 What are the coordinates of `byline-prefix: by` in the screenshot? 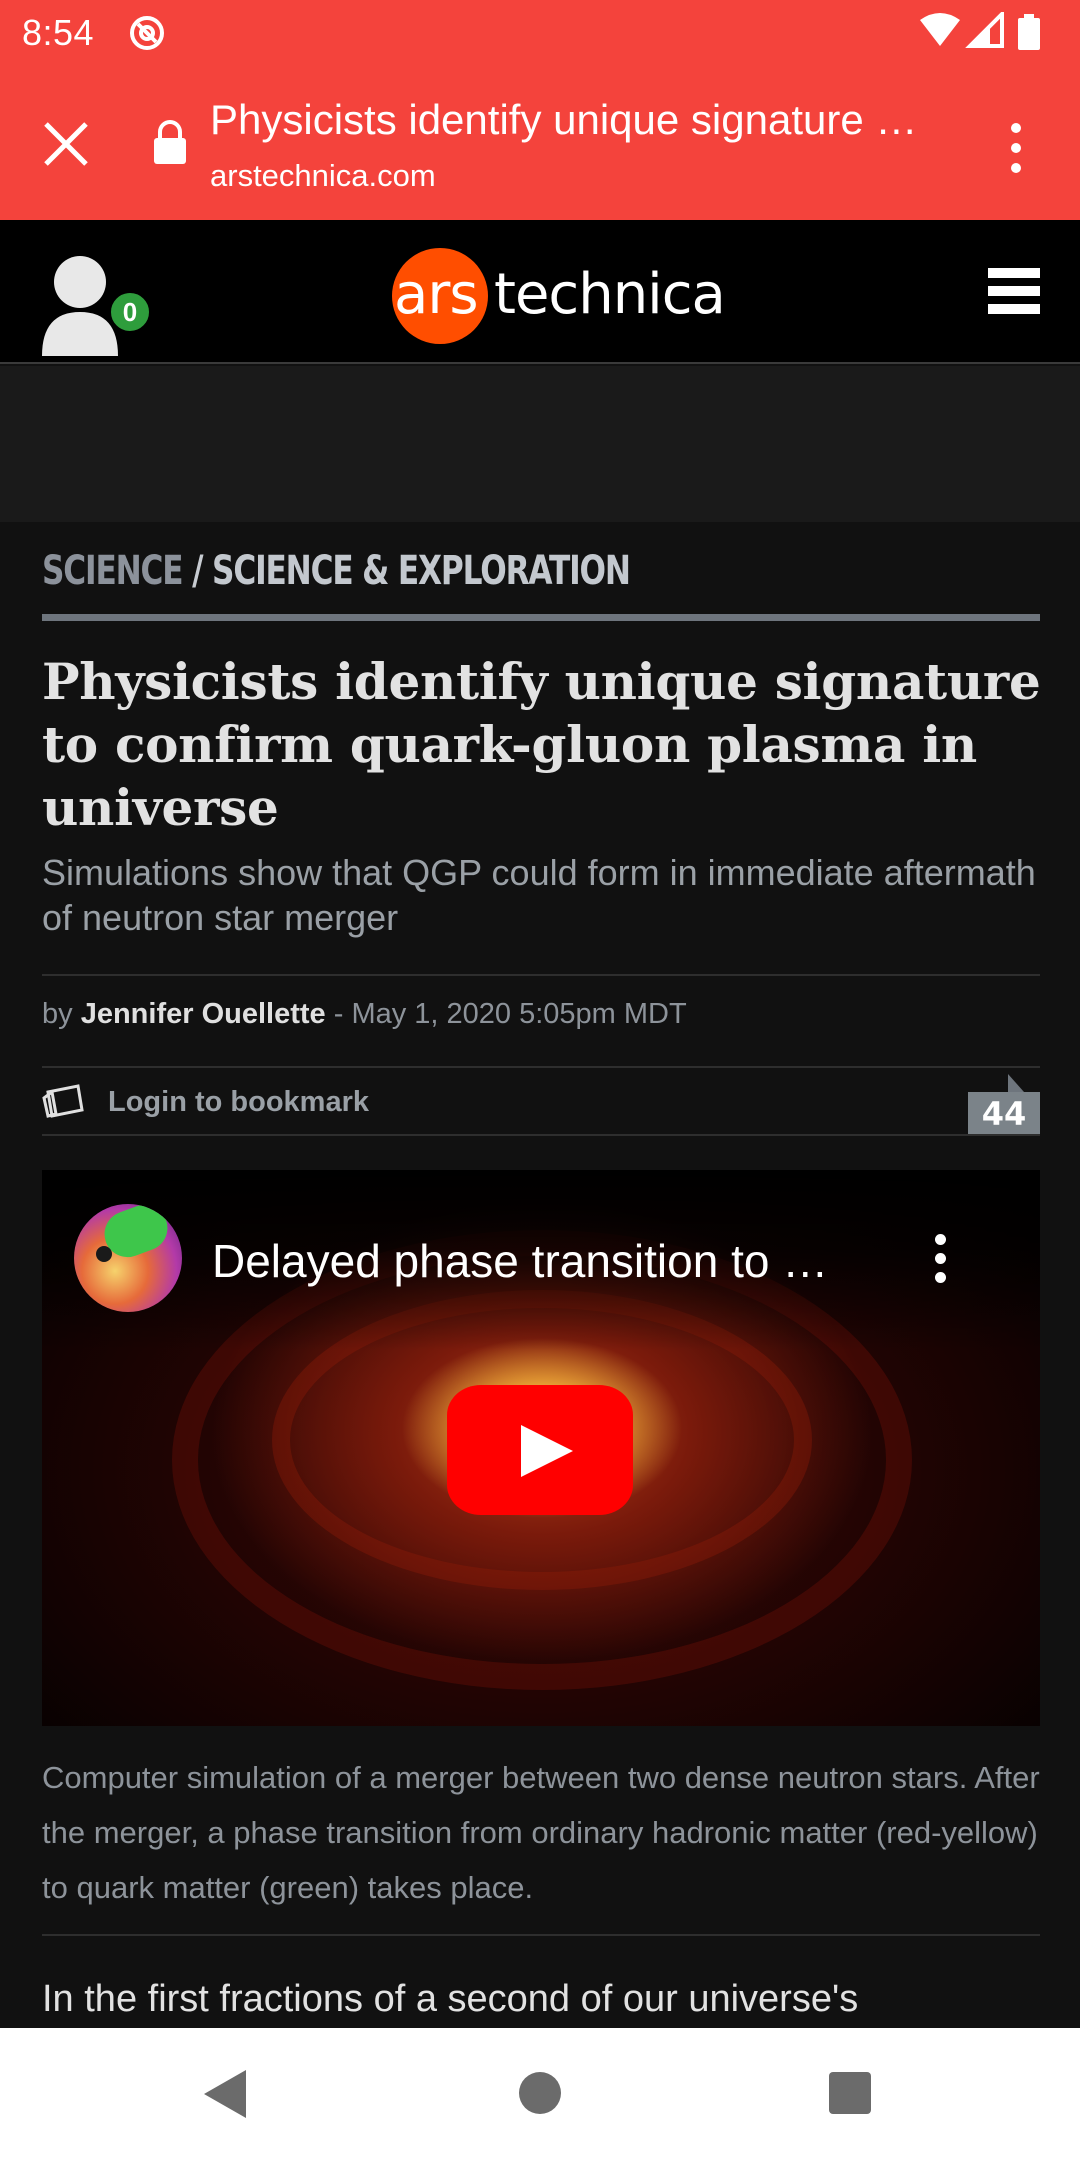 It's located at (57, 1014).